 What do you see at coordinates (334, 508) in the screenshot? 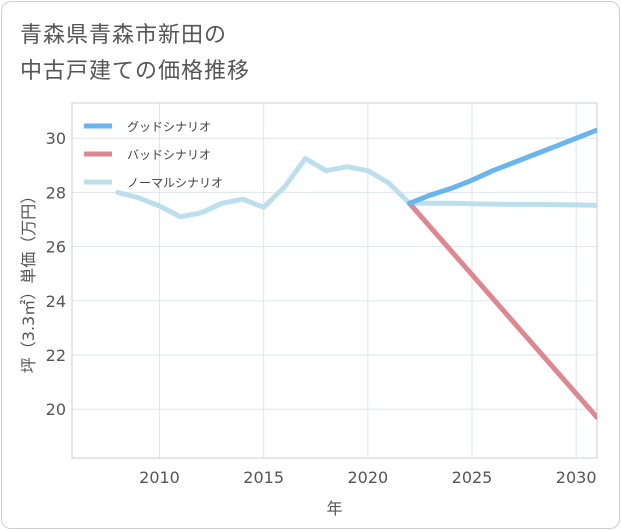
I see `x-axis-label: 年` at bounding box center [334, 508].